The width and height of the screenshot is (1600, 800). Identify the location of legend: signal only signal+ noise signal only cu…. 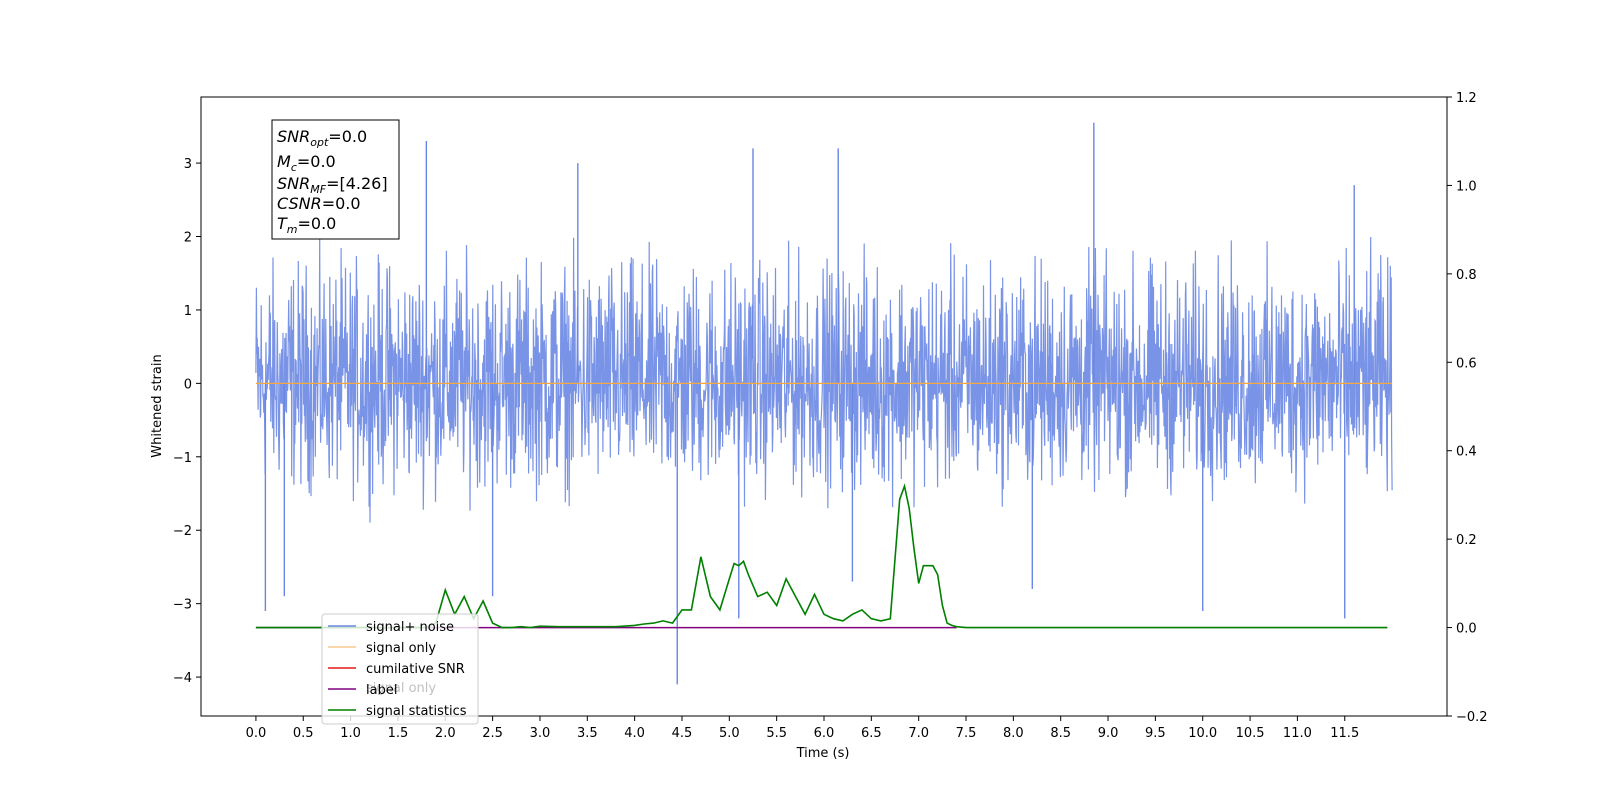
(400, 669).